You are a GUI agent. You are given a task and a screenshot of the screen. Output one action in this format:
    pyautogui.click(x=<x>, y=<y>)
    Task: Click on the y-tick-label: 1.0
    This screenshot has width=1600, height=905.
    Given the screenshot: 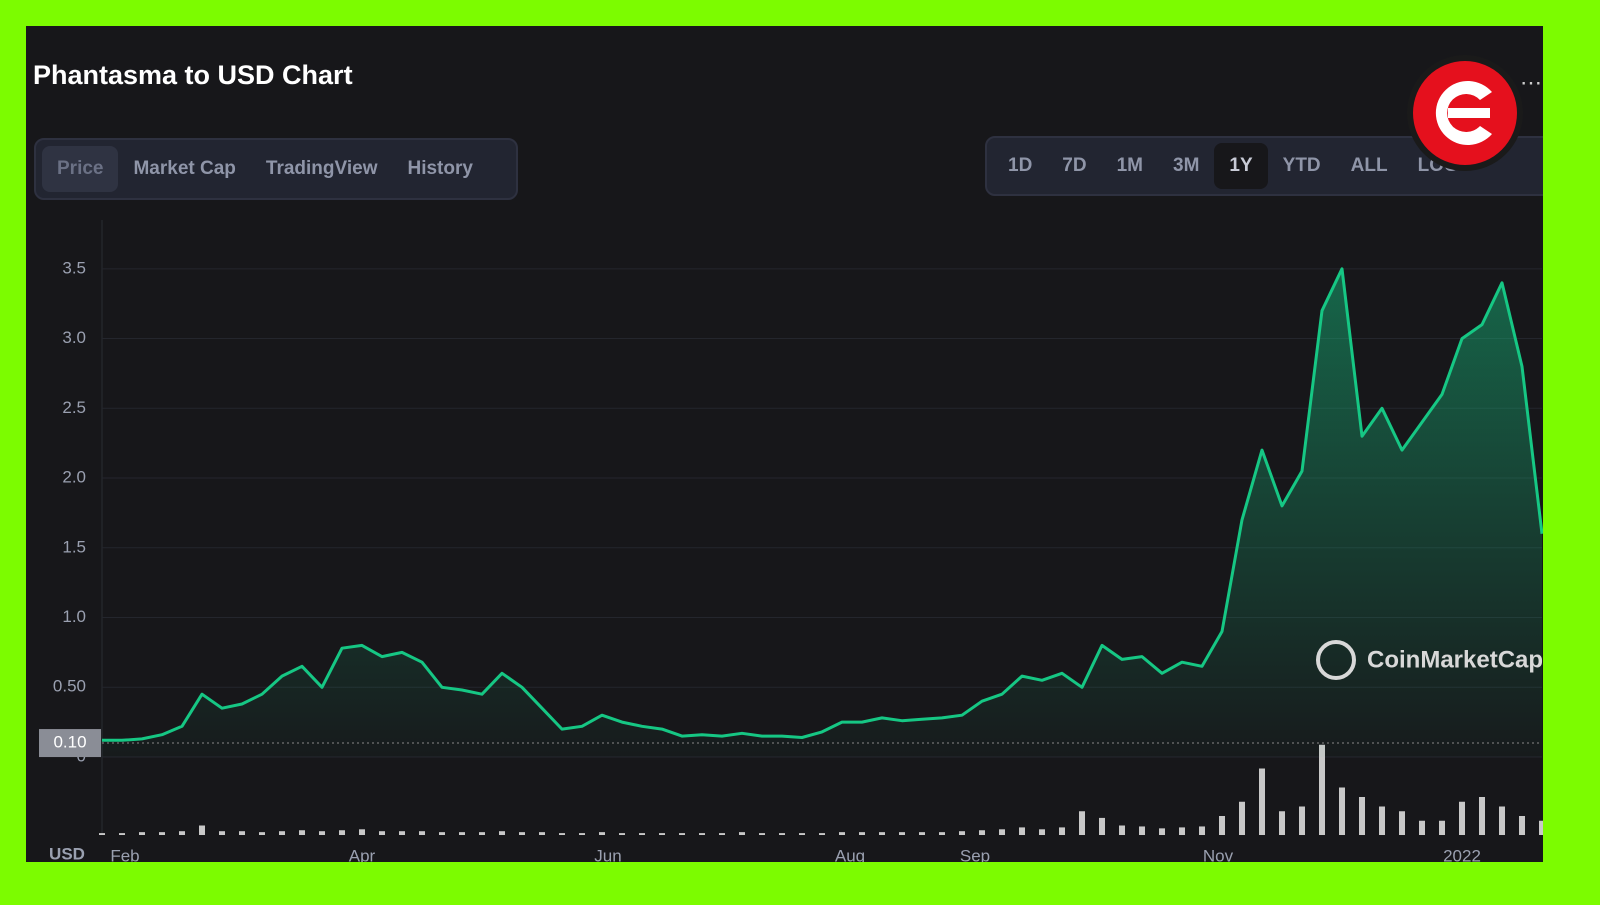 What is the action you would take?
    pyautogui.click(x=74, y=616)
    